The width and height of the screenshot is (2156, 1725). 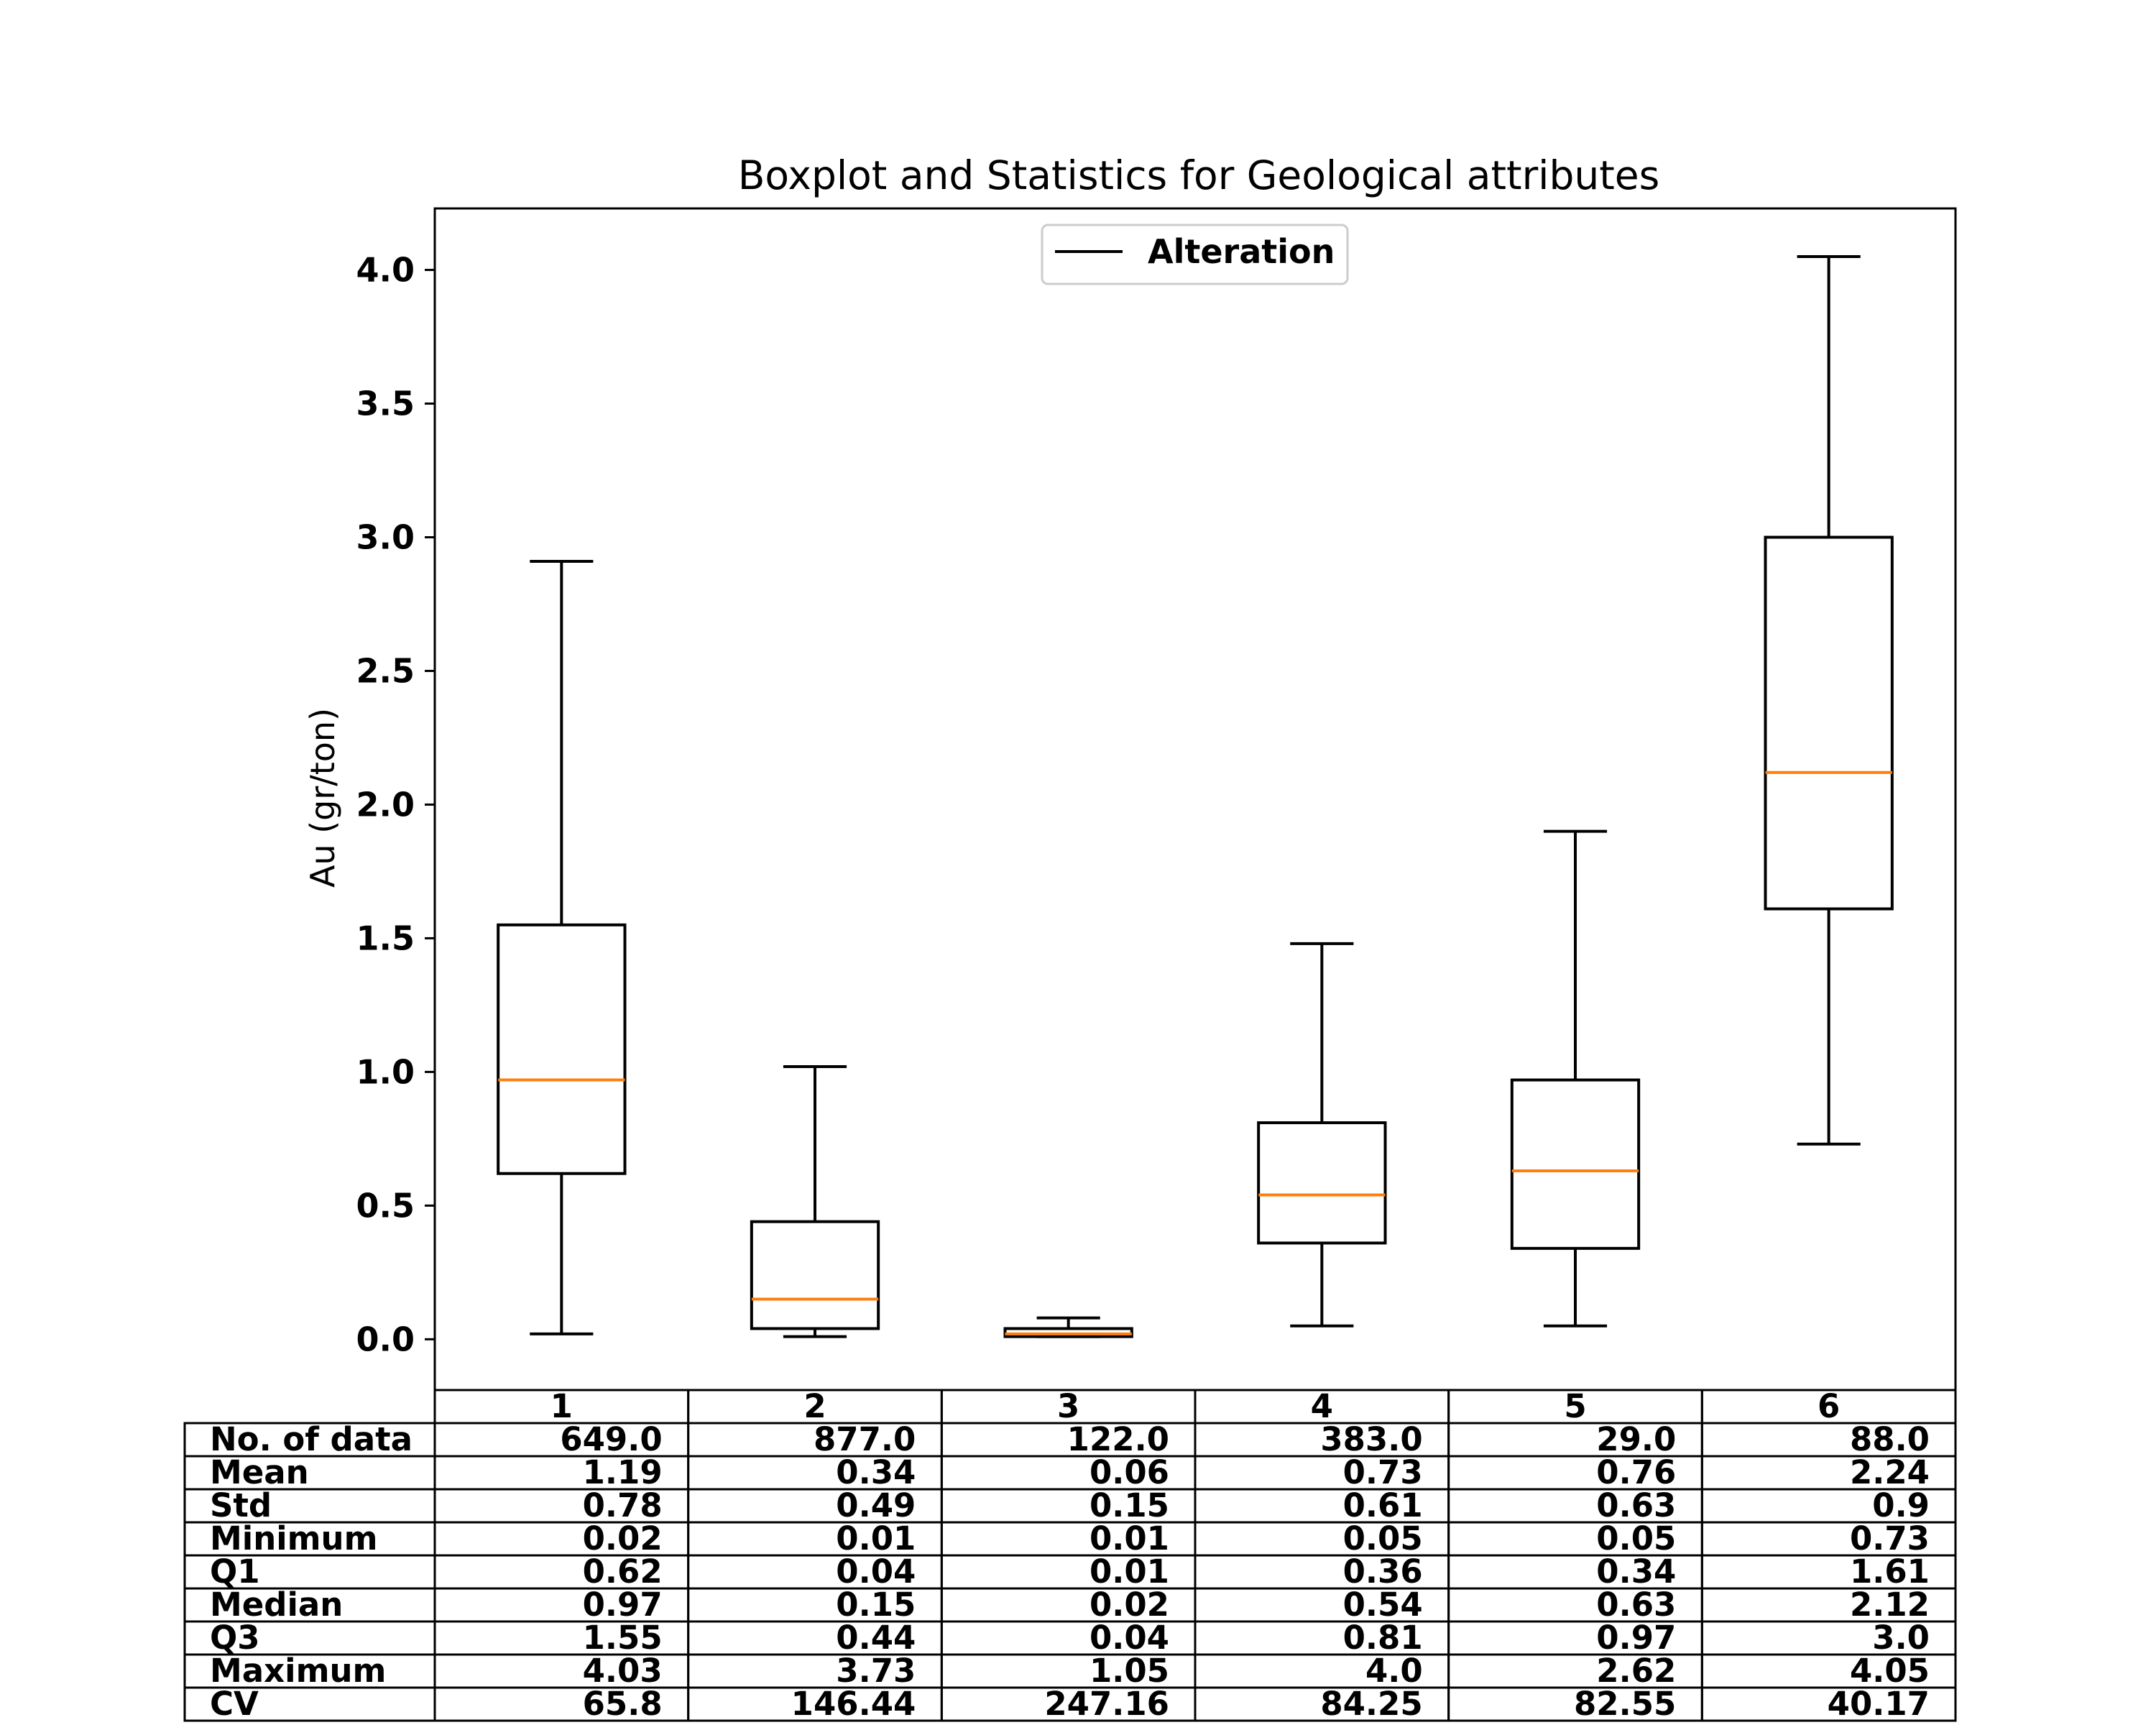 What do you see at coordinates (876, 1671) in the screenshot?
I see `cell-value: 3.73` at bounding box center [876, 1671].